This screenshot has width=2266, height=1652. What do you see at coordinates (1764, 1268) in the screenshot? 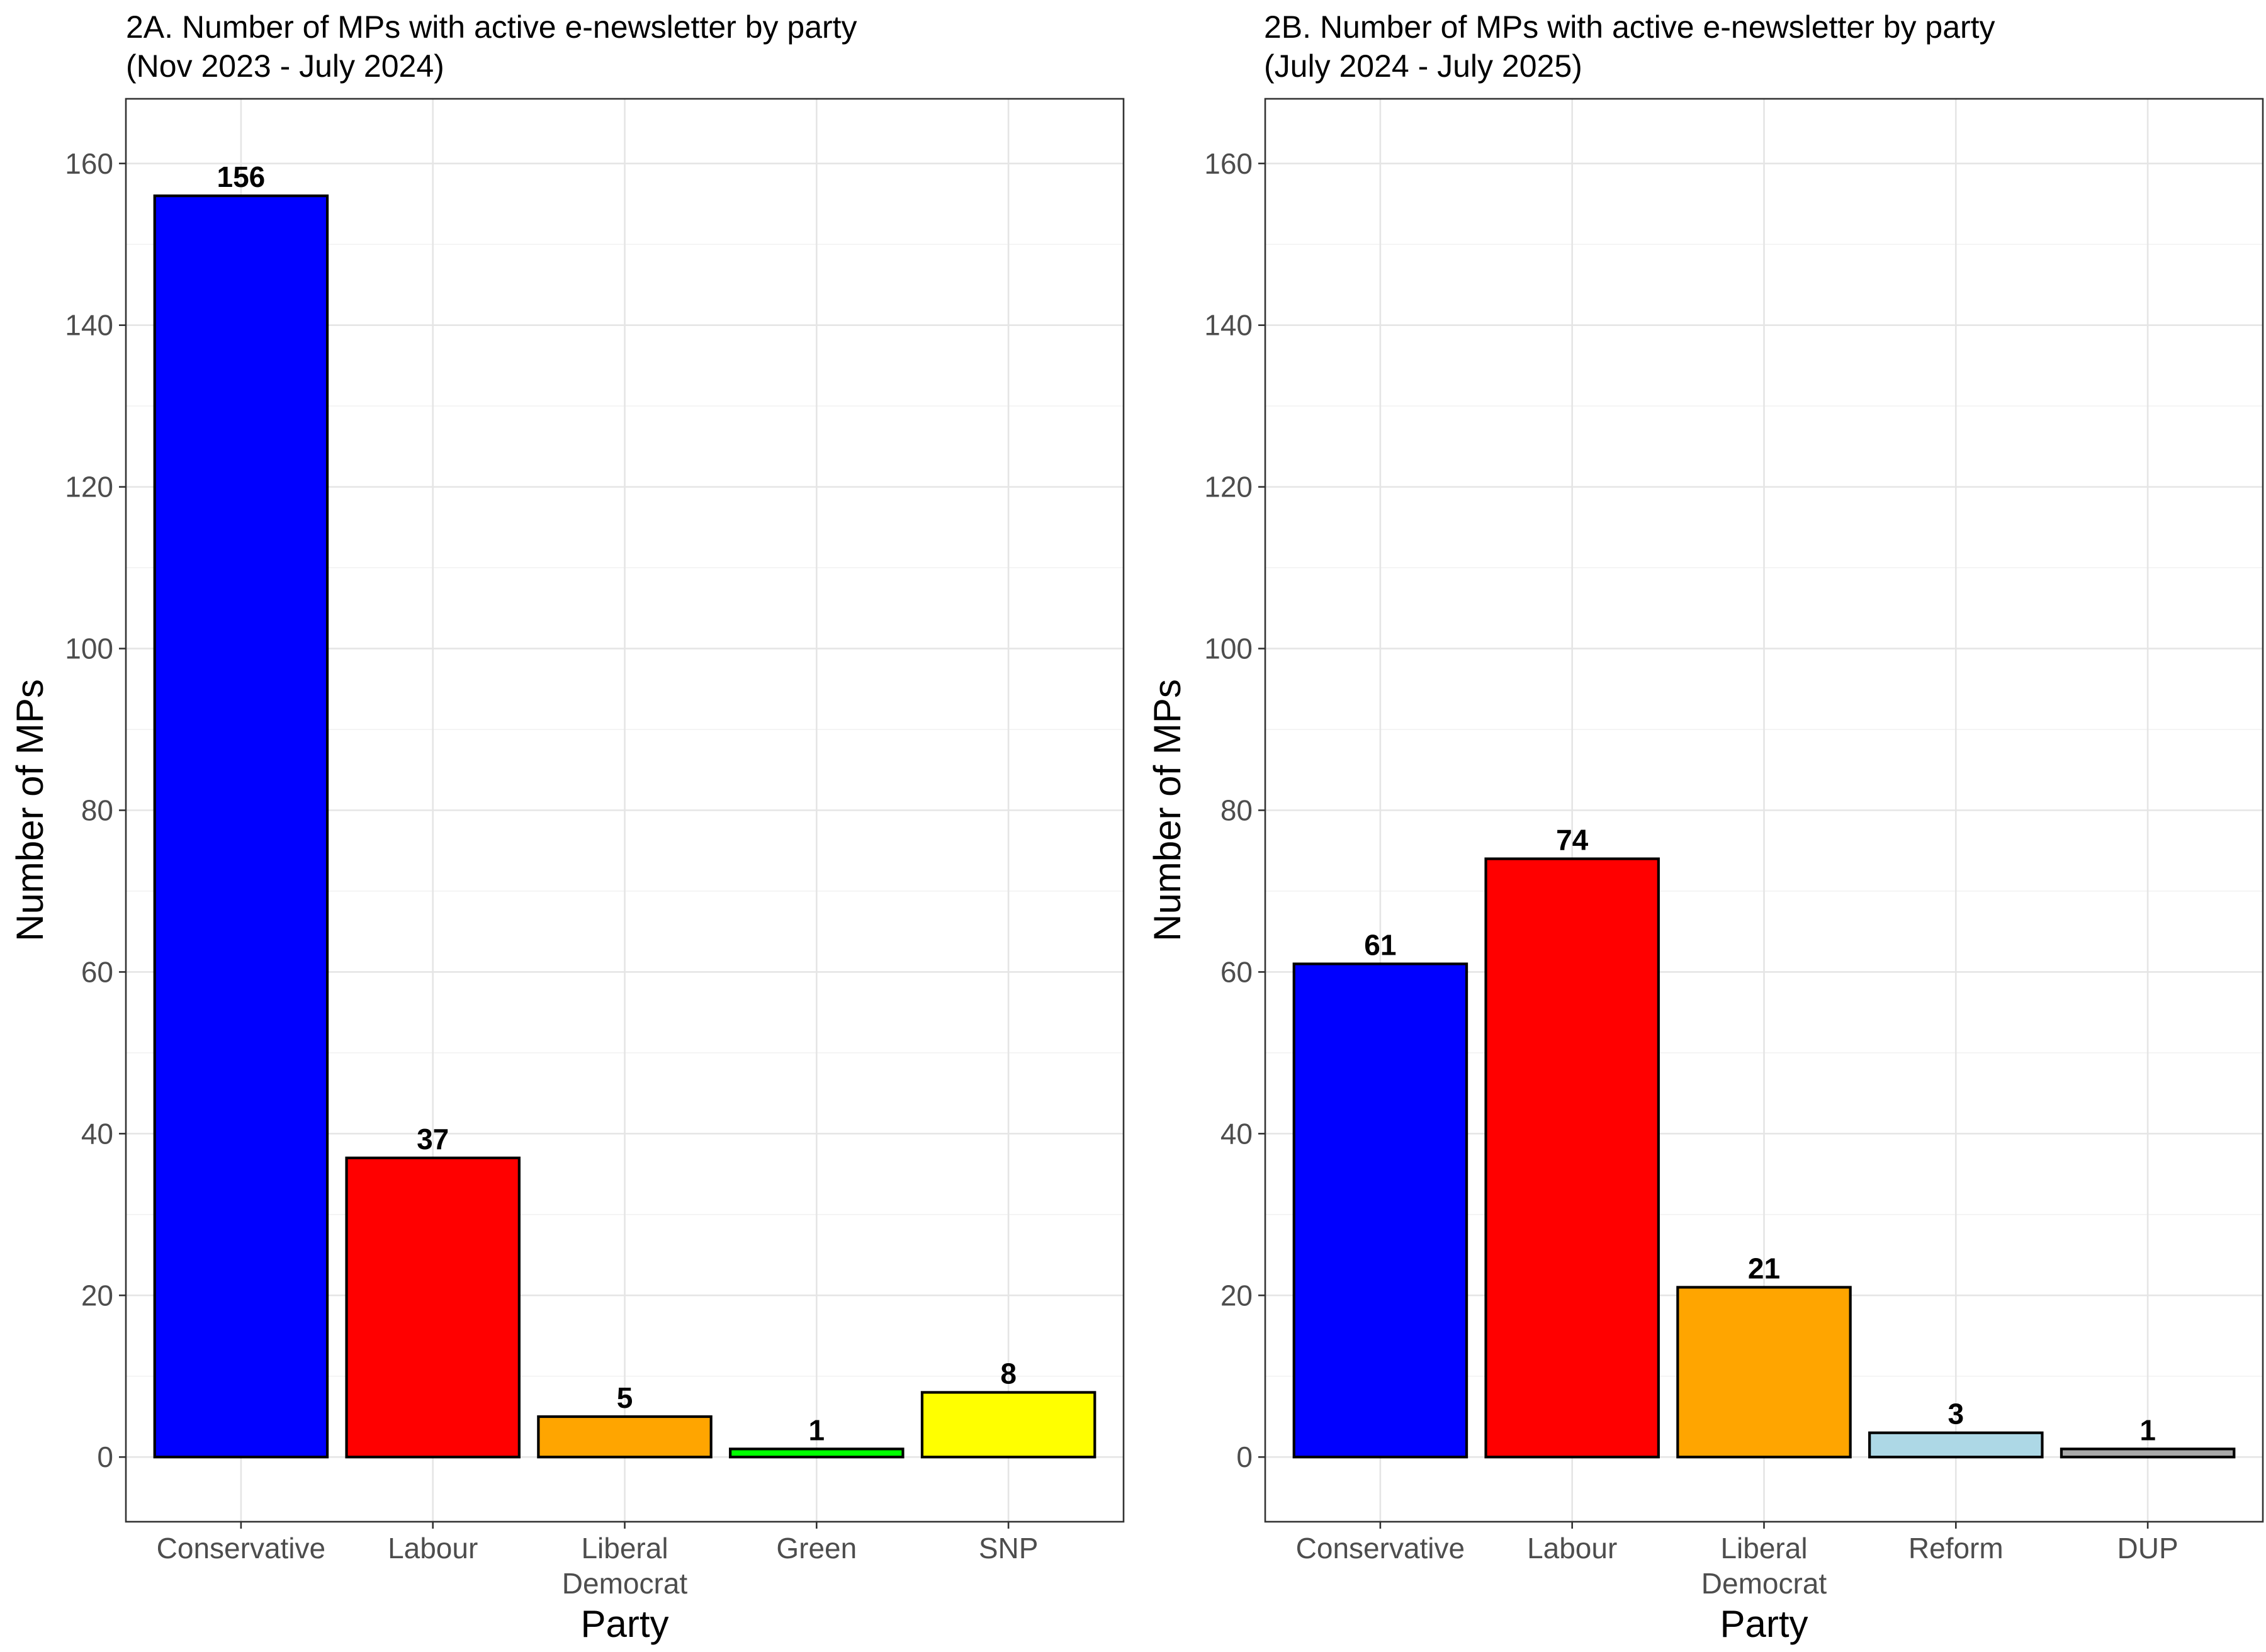
I see `data-label: 21` at bounding box center [1764, 1268].